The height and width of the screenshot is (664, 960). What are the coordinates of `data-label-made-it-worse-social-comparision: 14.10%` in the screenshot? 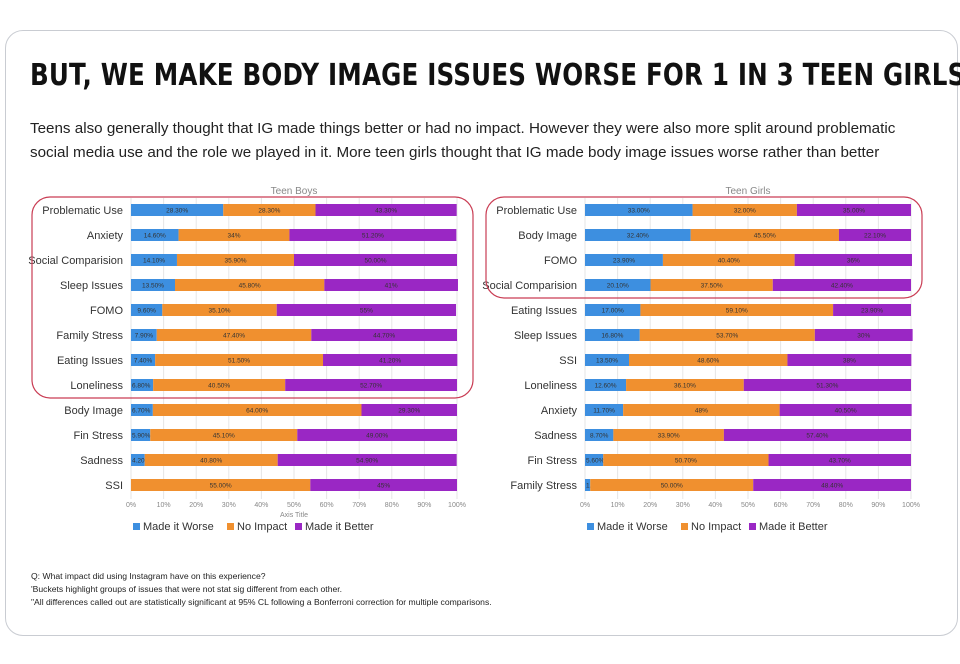 It's located at (154, 260).